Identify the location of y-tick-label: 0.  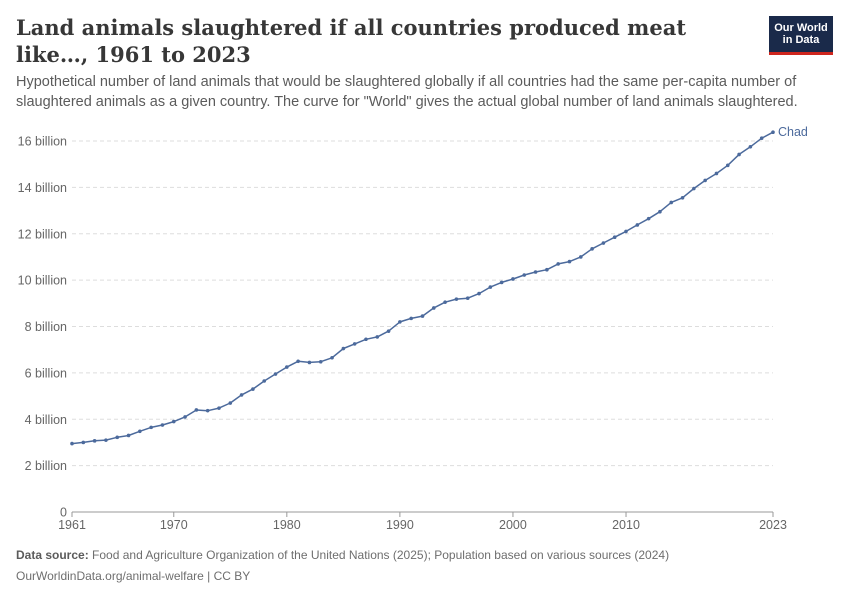
(63, 513).